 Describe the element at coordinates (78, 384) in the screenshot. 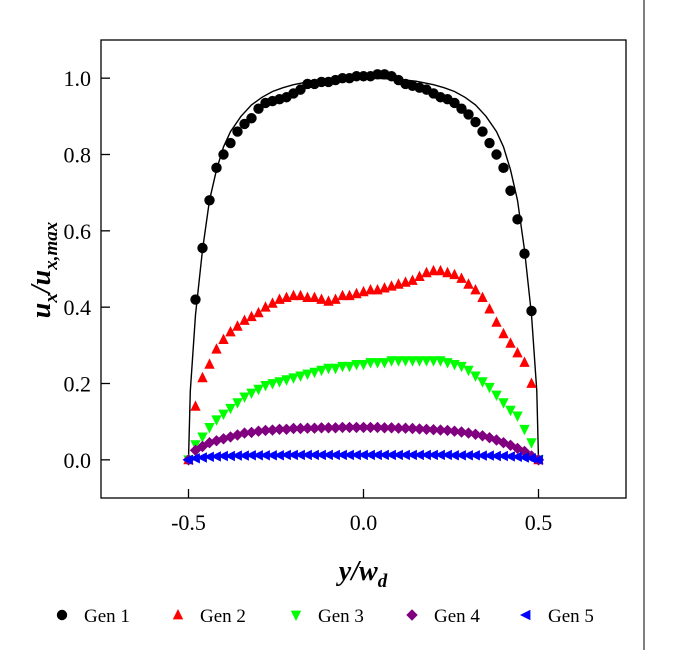

I see `y-tick-label: 0.2` at that location.